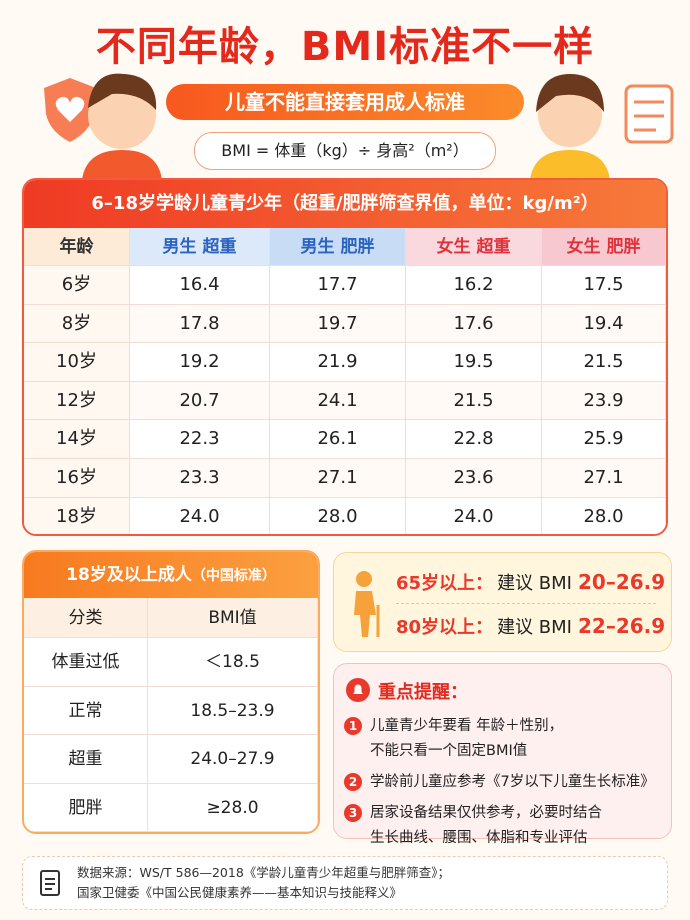  Describe the element at coordinates (359, 126) in the screenshot. I see `decorations` at that location.